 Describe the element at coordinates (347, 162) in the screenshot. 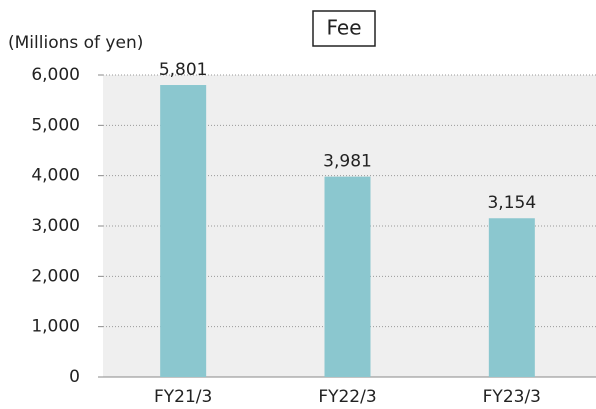

I see `data-label: 3,981` at that location.